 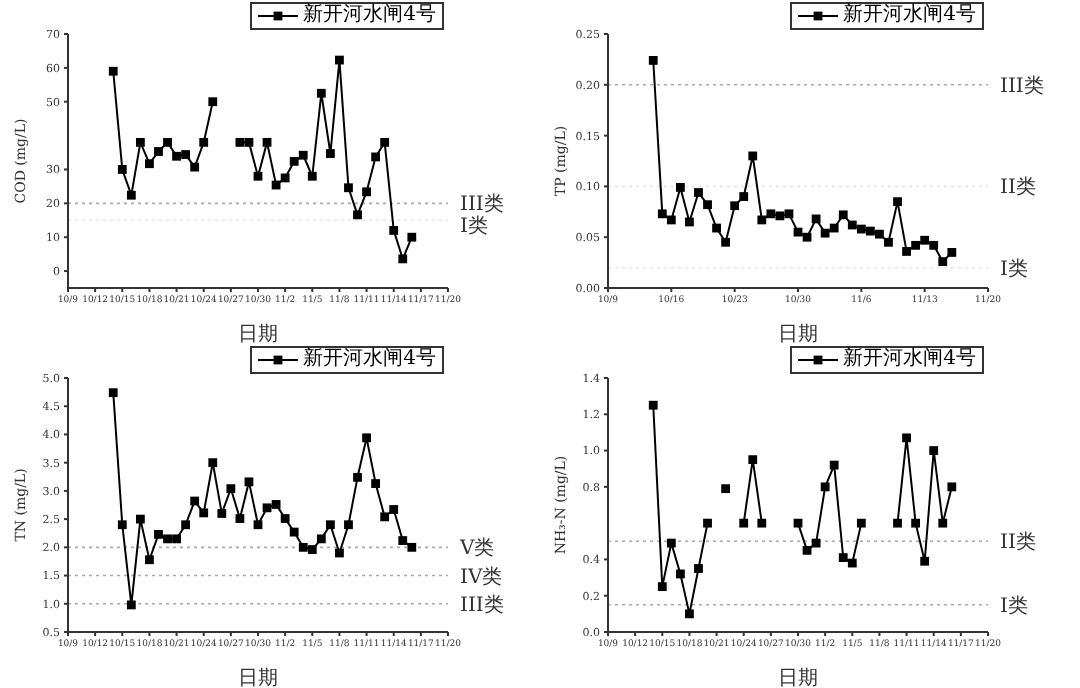 I want to click on ref-line-label: IV类, so click(x=481, y=576).